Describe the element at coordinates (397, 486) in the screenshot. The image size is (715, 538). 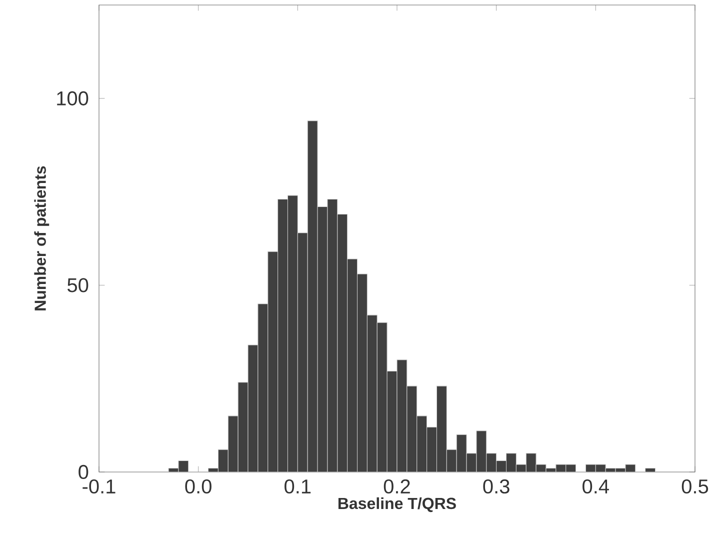
I see `x-tick-label: 0.2` at that location.